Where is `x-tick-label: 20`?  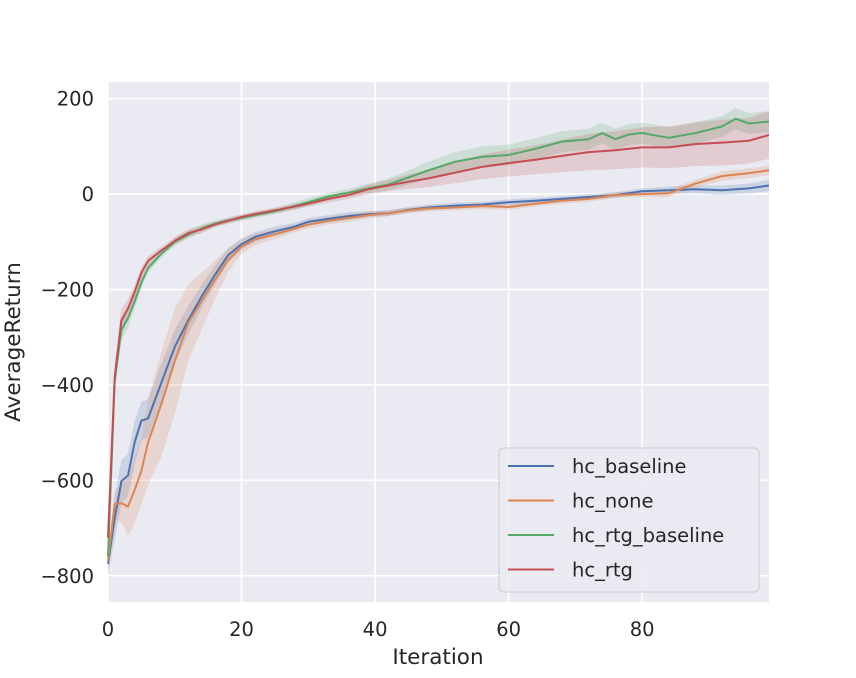 x-tick-label: 20 is located at coordinates (241, 629).